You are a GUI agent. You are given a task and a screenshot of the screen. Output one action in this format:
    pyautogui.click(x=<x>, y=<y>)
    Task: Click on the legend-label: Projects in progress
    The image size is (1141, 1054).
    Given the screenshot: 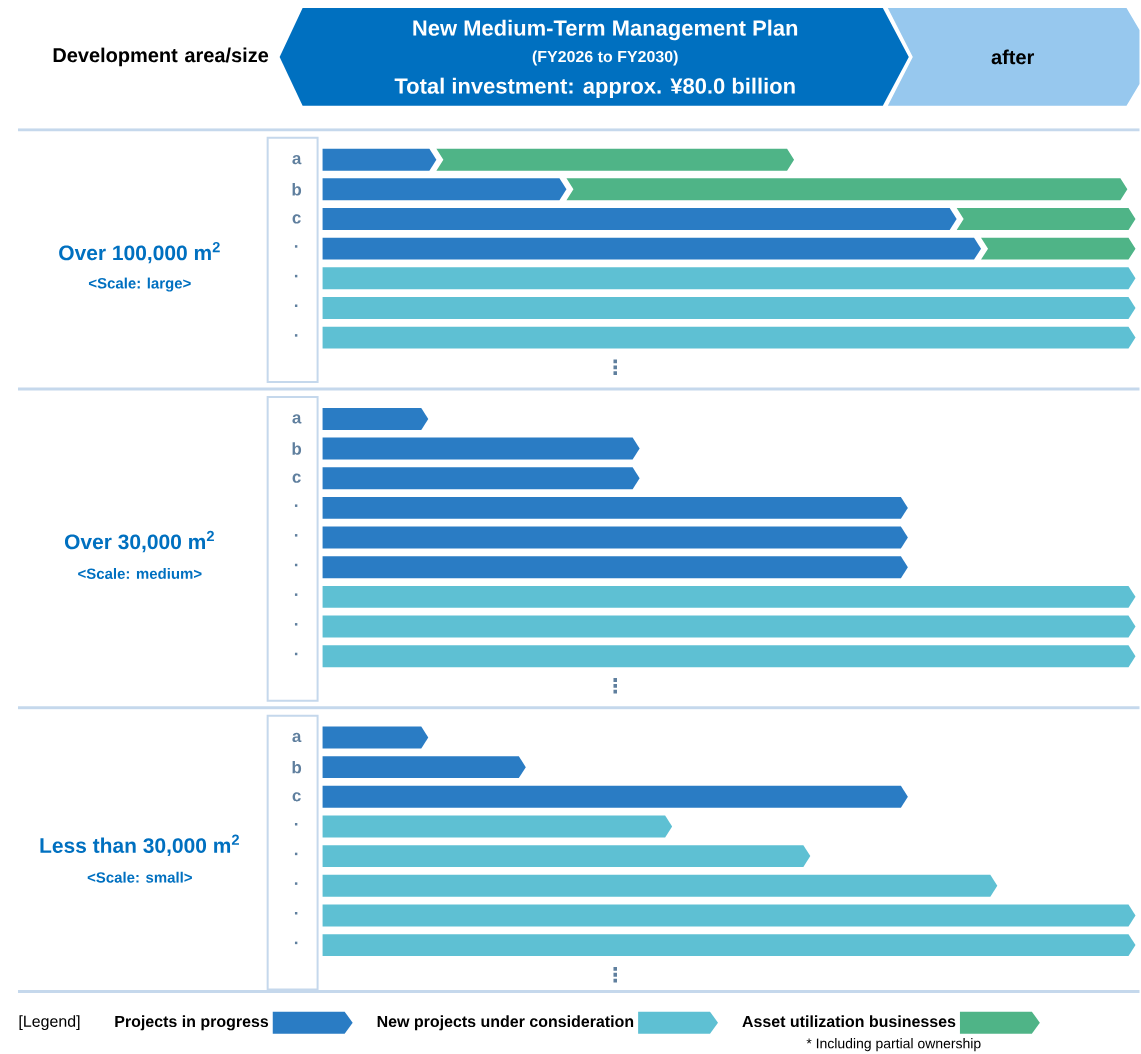 What is the action you would take?
    pyautogui.click(x=192, y=1023)
    